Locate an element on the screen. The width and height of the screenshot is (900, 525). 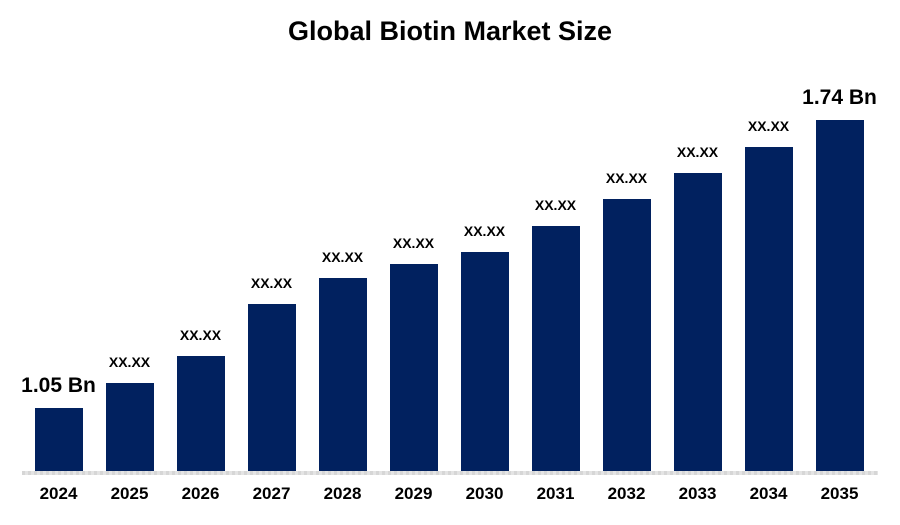
x-axis-label-2030: 2030 is located at coordinates (484, 493).